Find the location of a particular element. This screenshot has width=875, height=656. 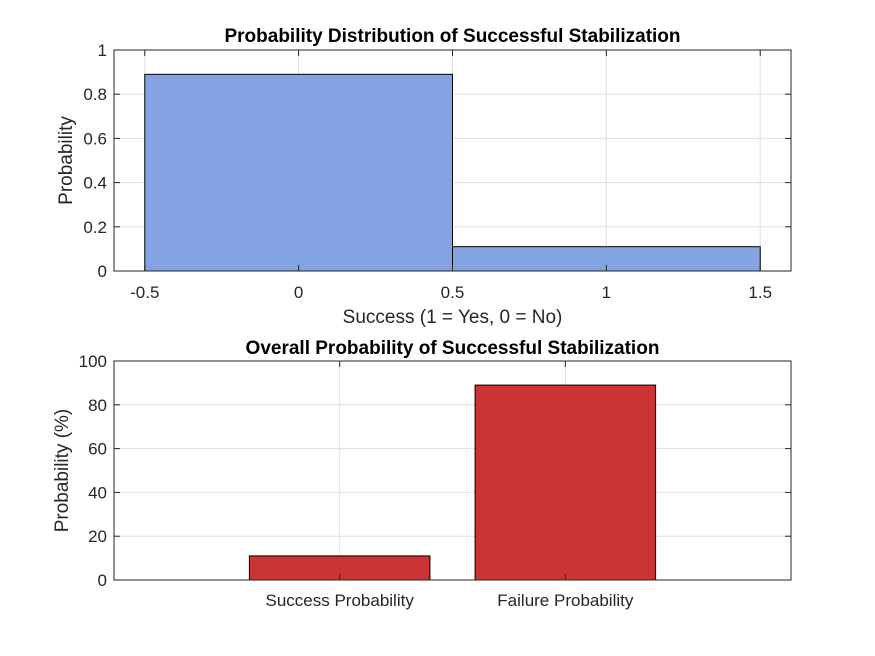

y-tick-label: 1 is located at coordinates (102, 50).